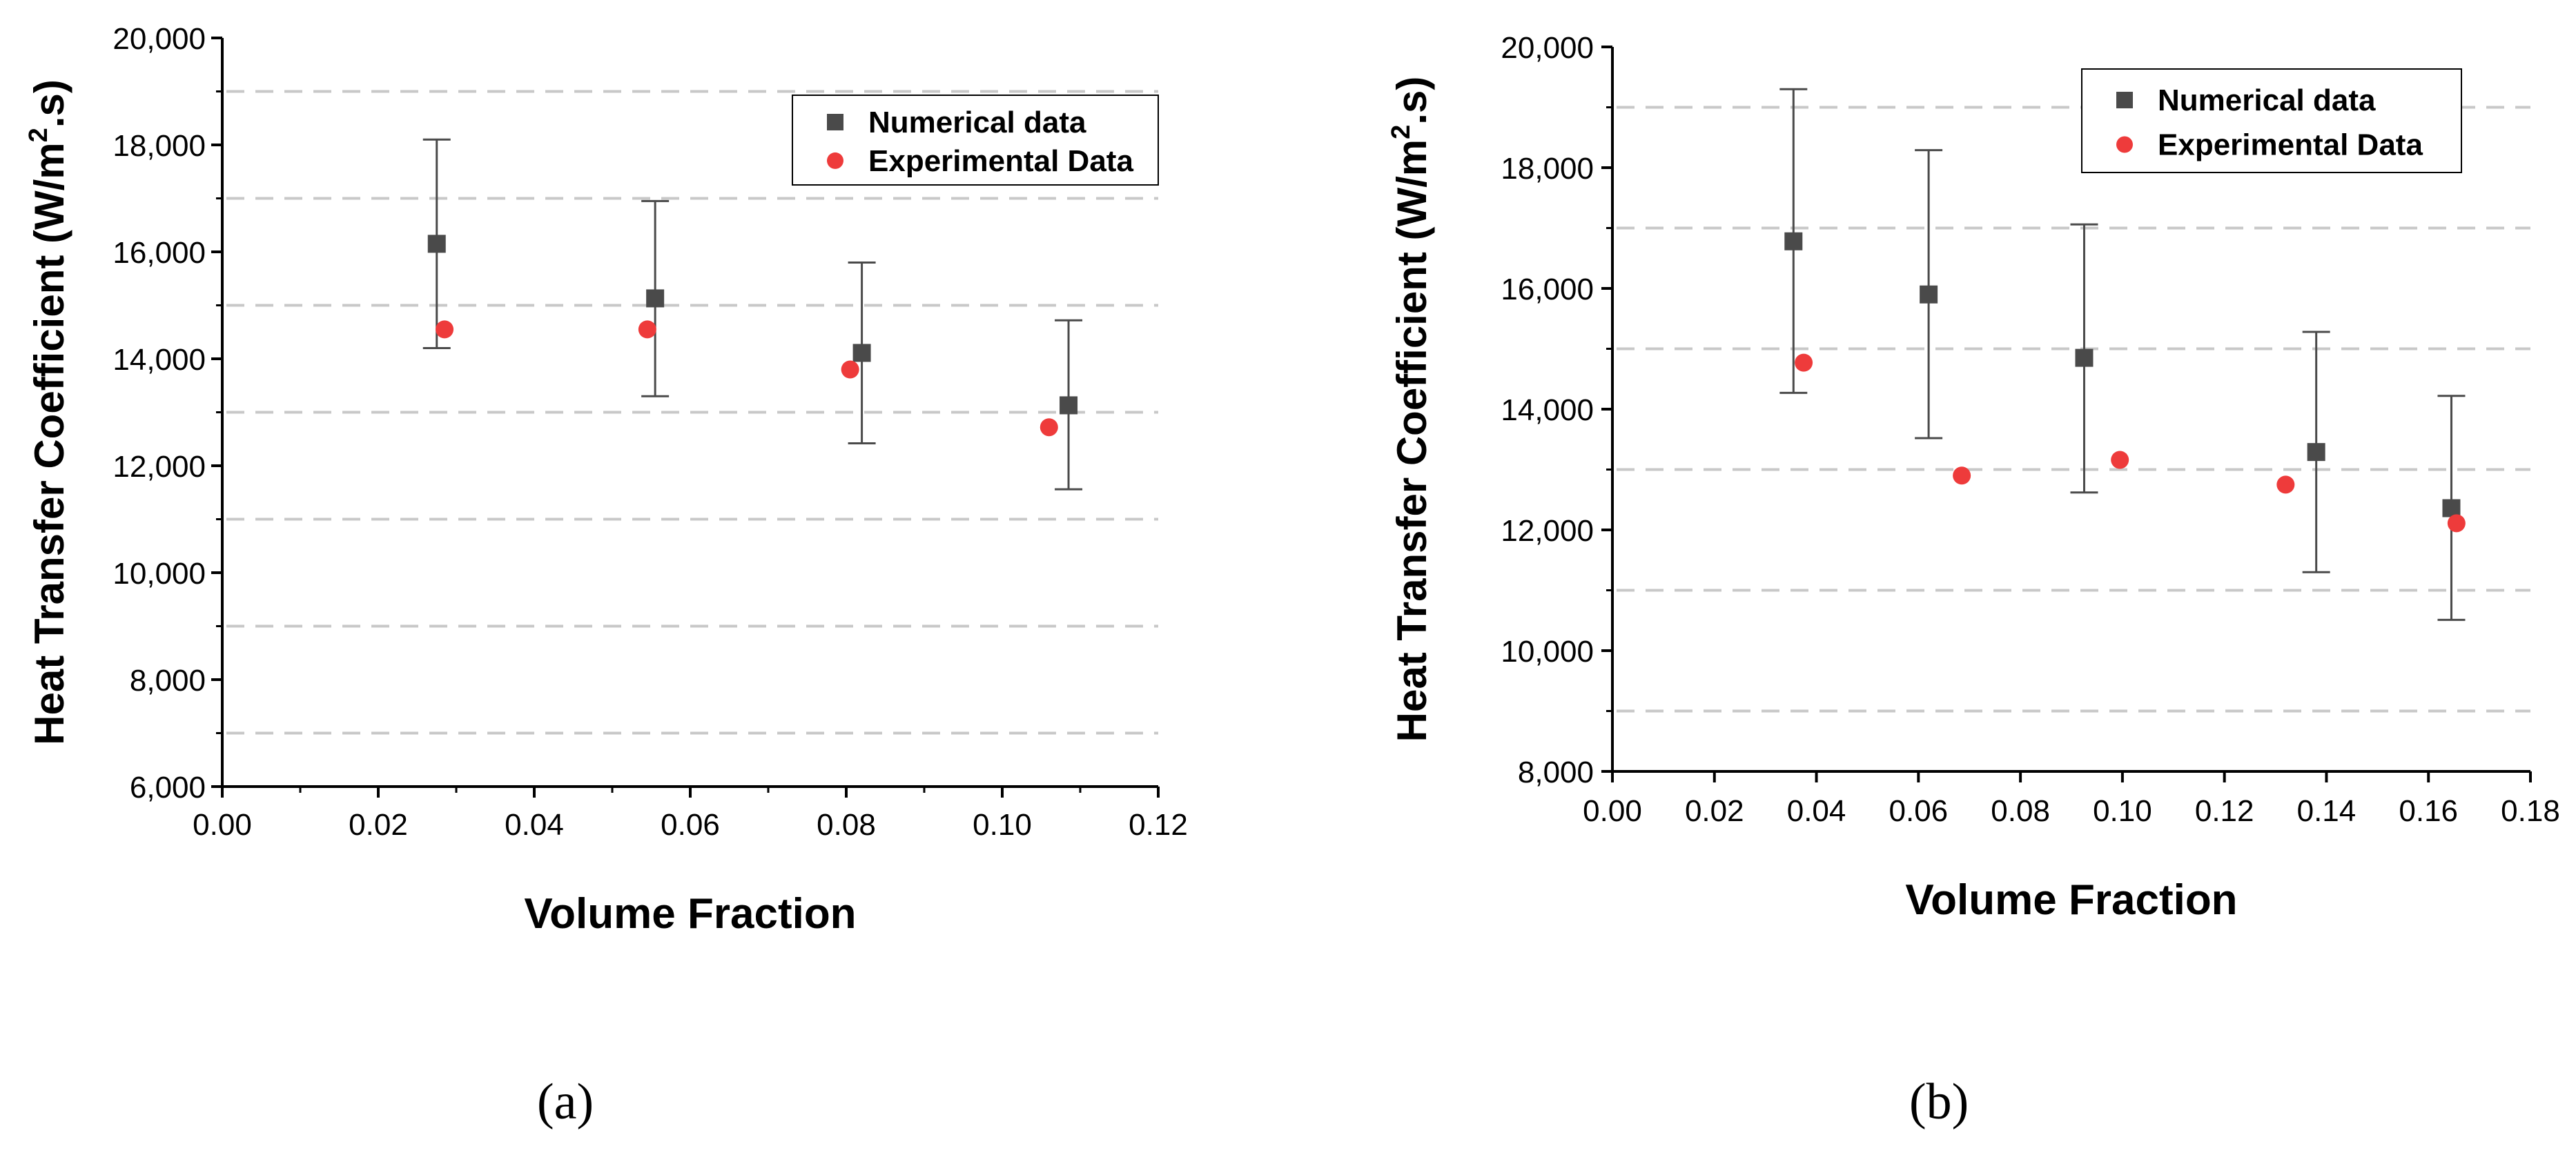  I want to click on panel-label-b: (b), so click(1939, 1102).